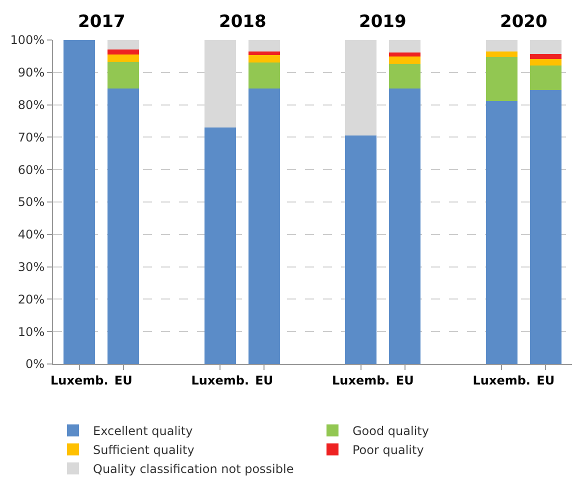 The width and height of the screenshot is (582, 494). I want to click on legend-label: Good quality, so click(390, 431).